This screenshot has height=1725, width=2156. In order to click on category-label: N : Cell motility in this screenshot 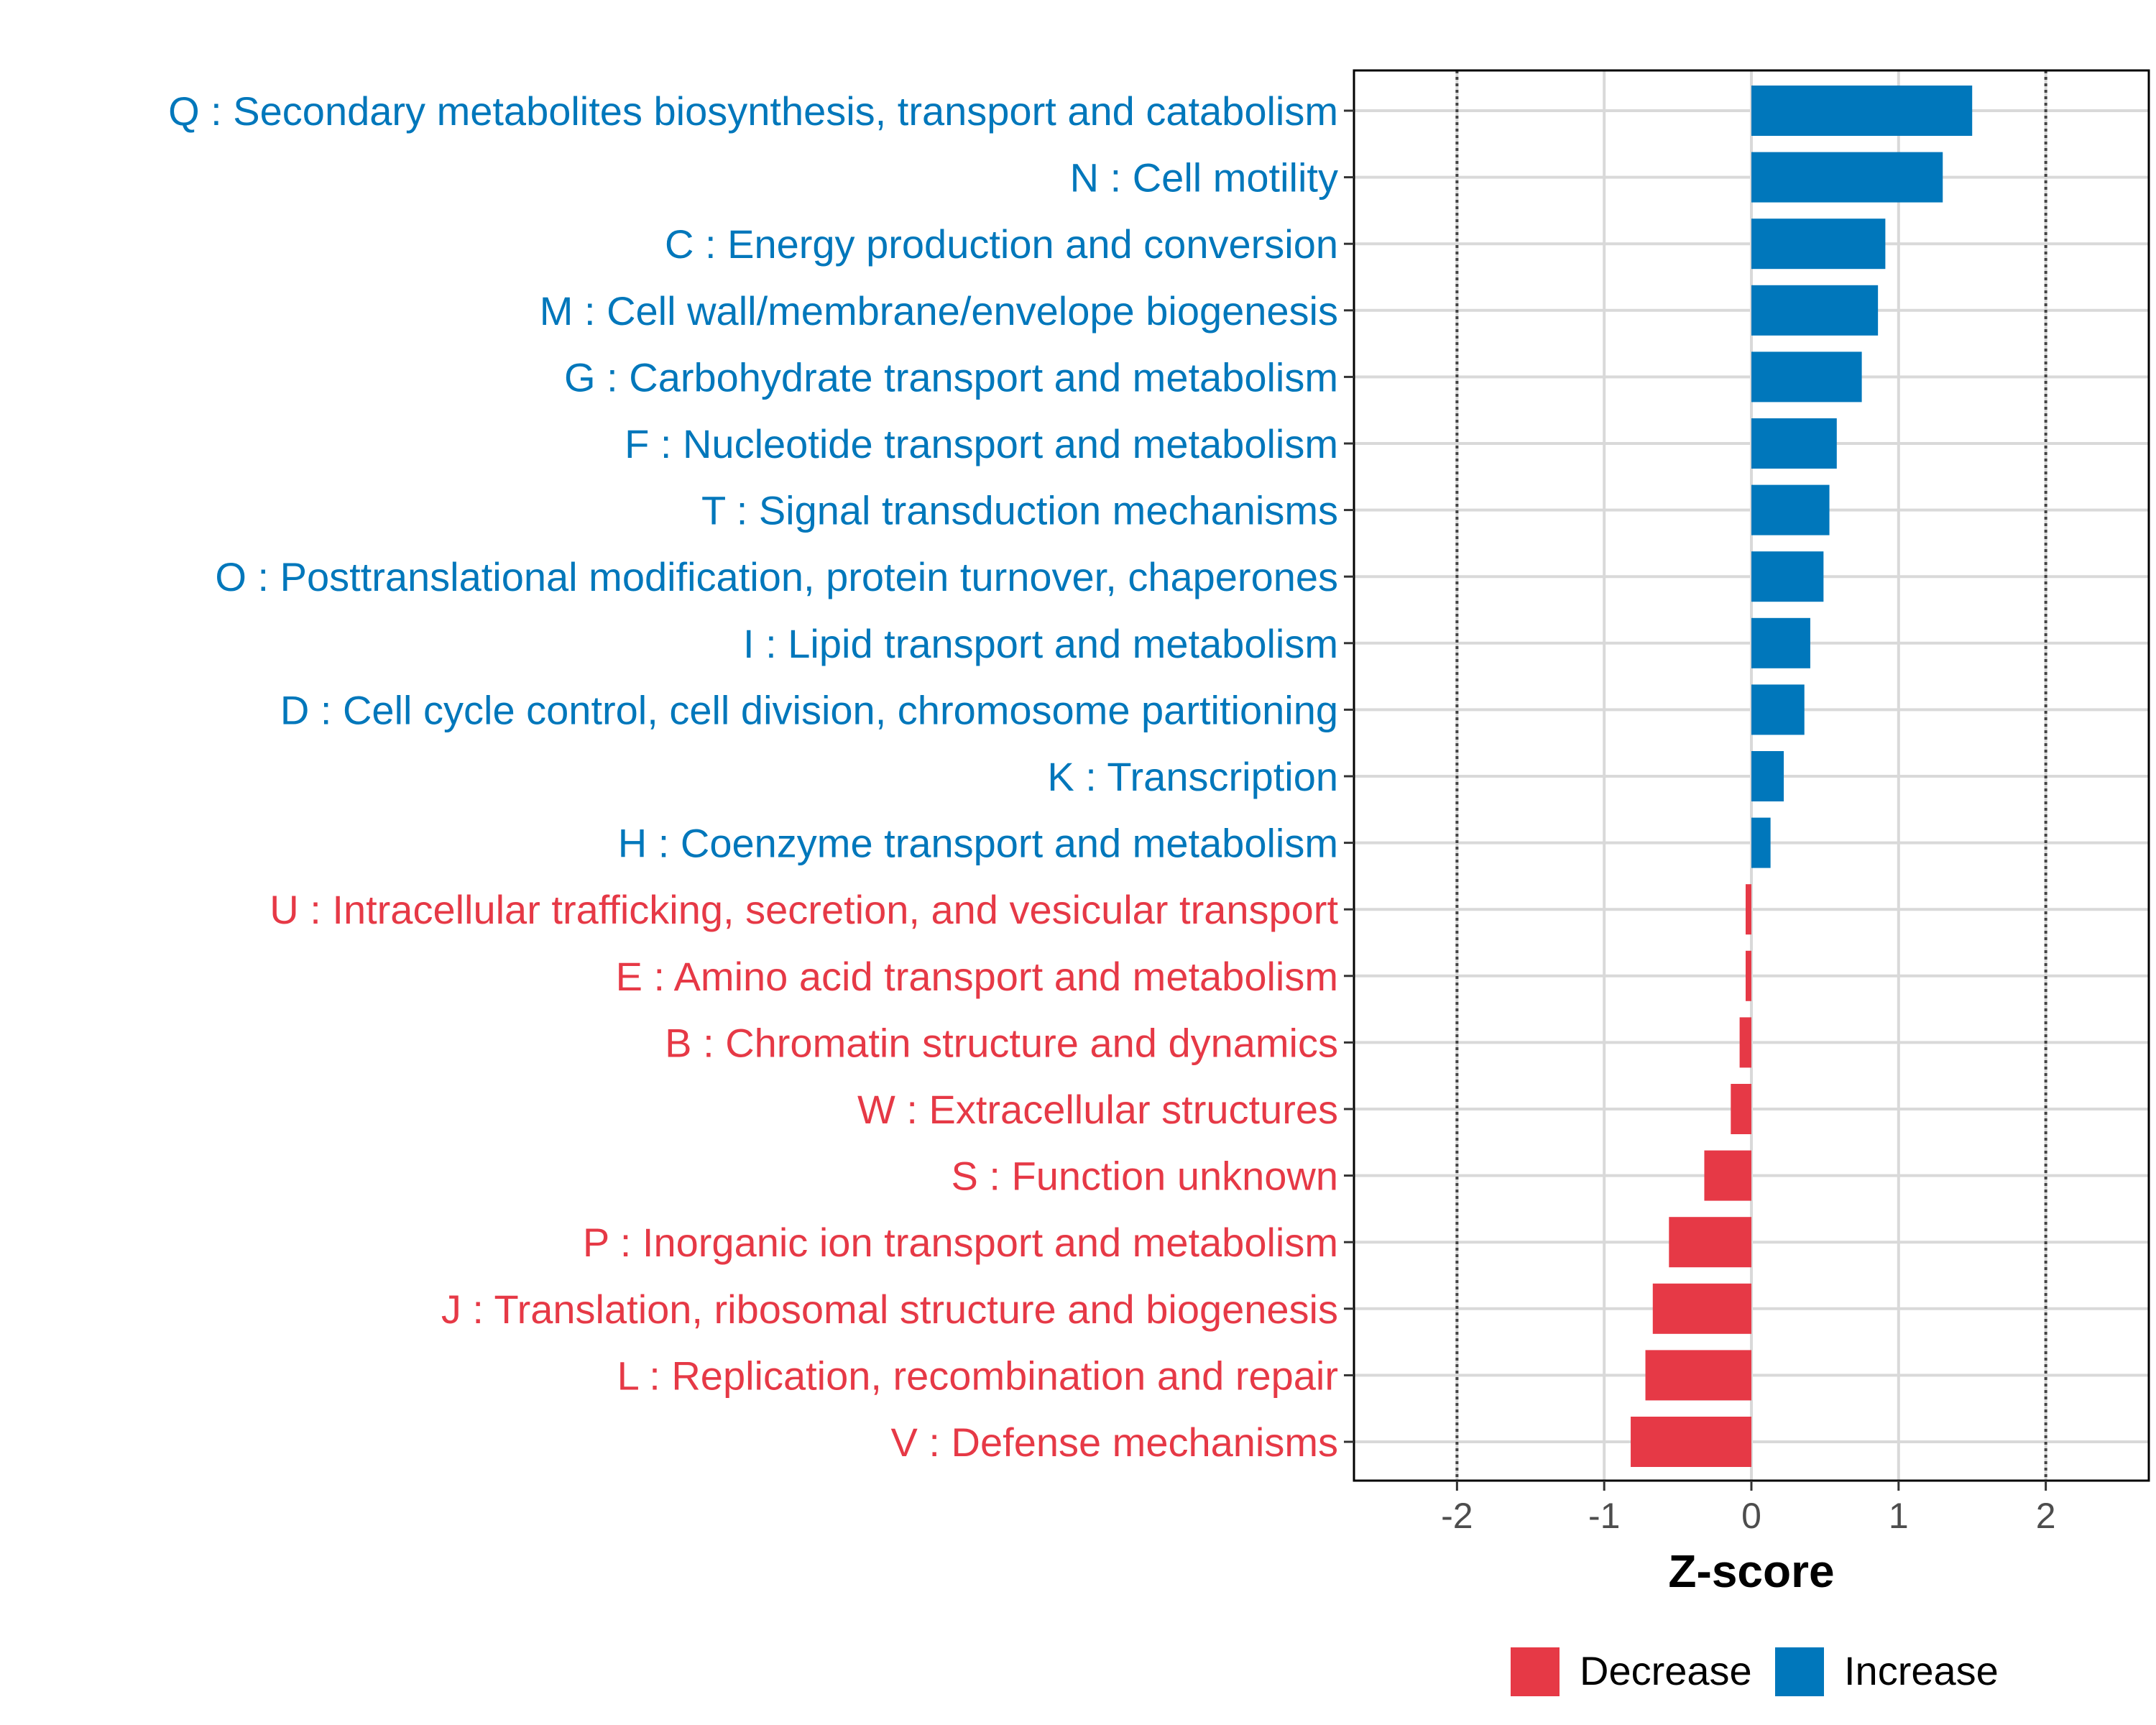, I will do `click(1204, 178)`.